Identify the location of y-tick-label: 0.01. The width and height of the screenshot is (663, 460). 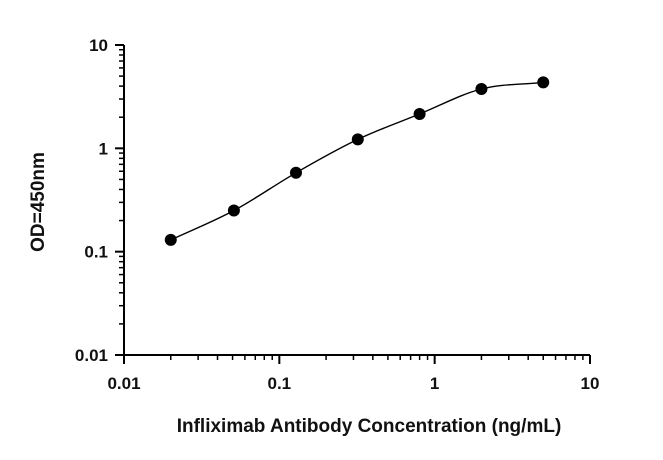
(91, 355).